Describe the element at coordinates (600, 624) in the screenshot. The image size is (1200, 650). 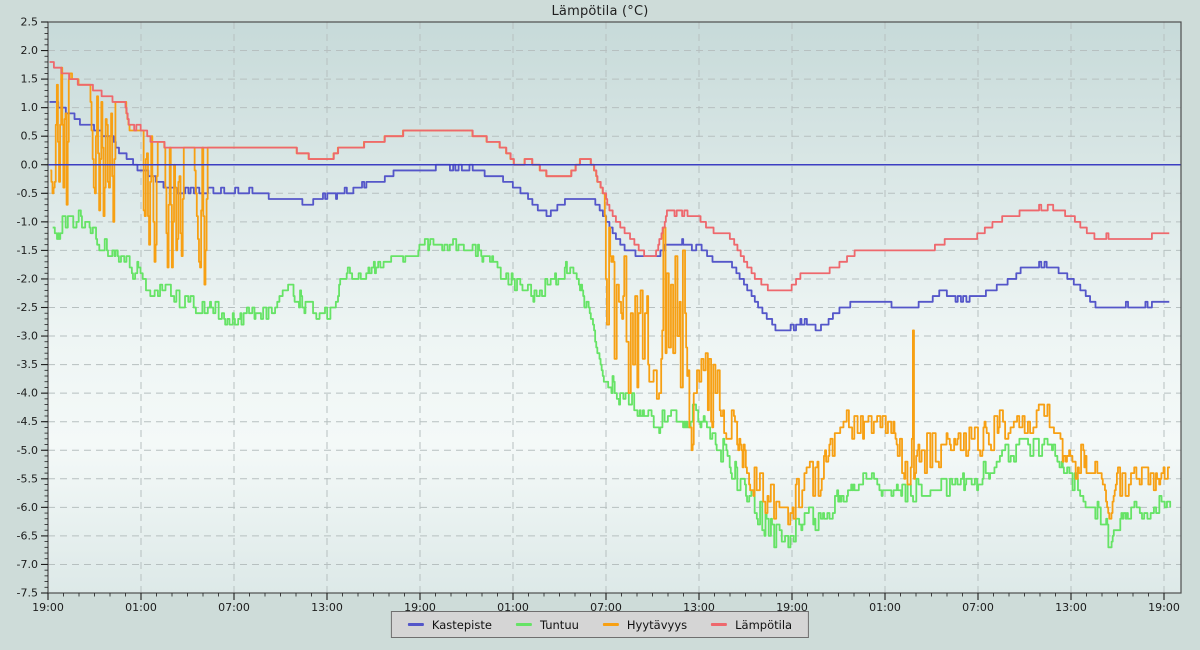
I see `legend: Kastepiste Tuntuu Hyytävyys Lämpötila` at that location.